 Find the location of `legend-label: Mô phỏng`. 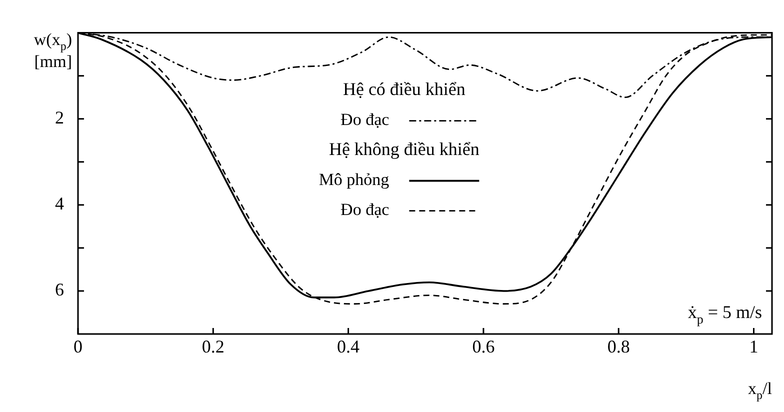

legend-label: Mô phỏng is located at coordinates (354, 179).